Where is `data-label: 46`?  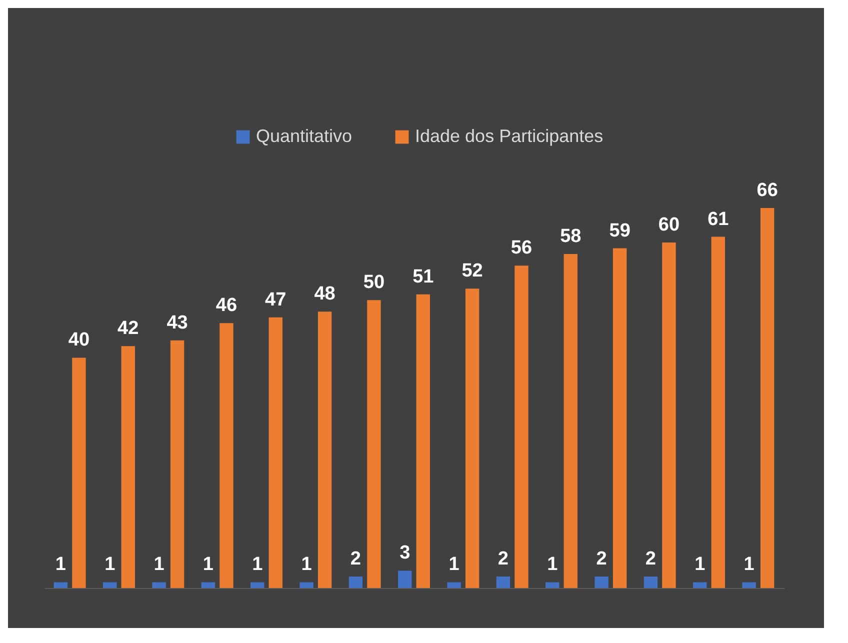
data-label: 46 is located at coordinates (227, 305).